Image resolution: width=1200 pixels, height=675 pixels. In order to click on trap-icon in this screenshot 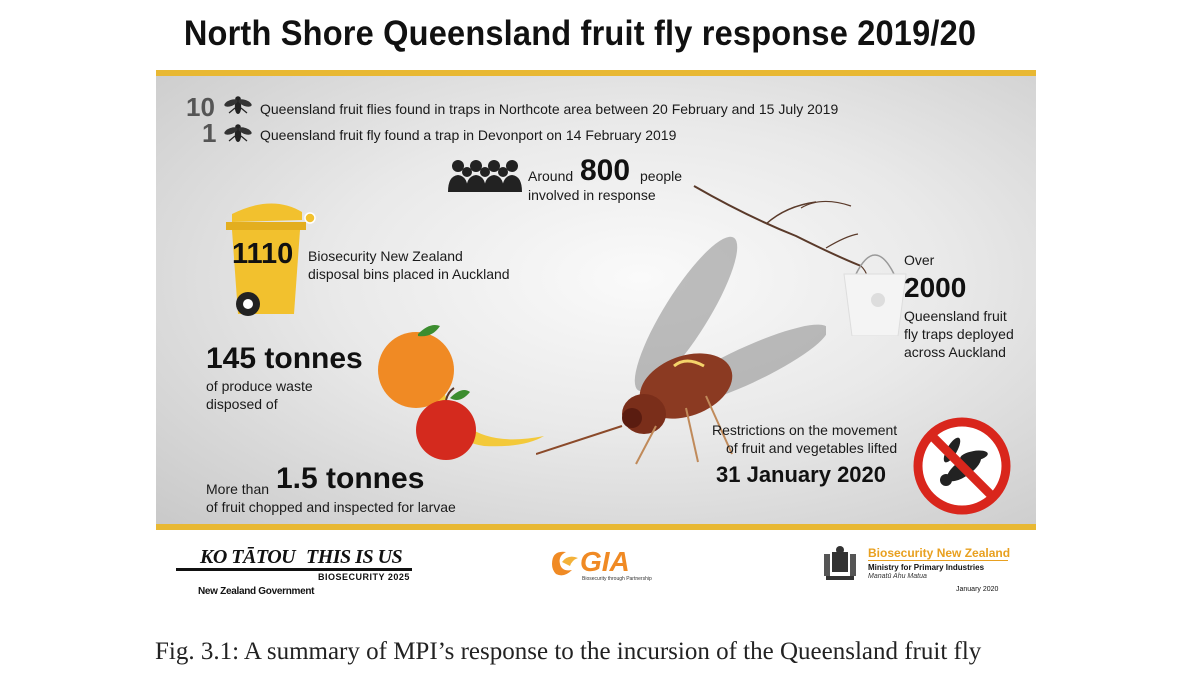, I will do `click(875, 295)`.